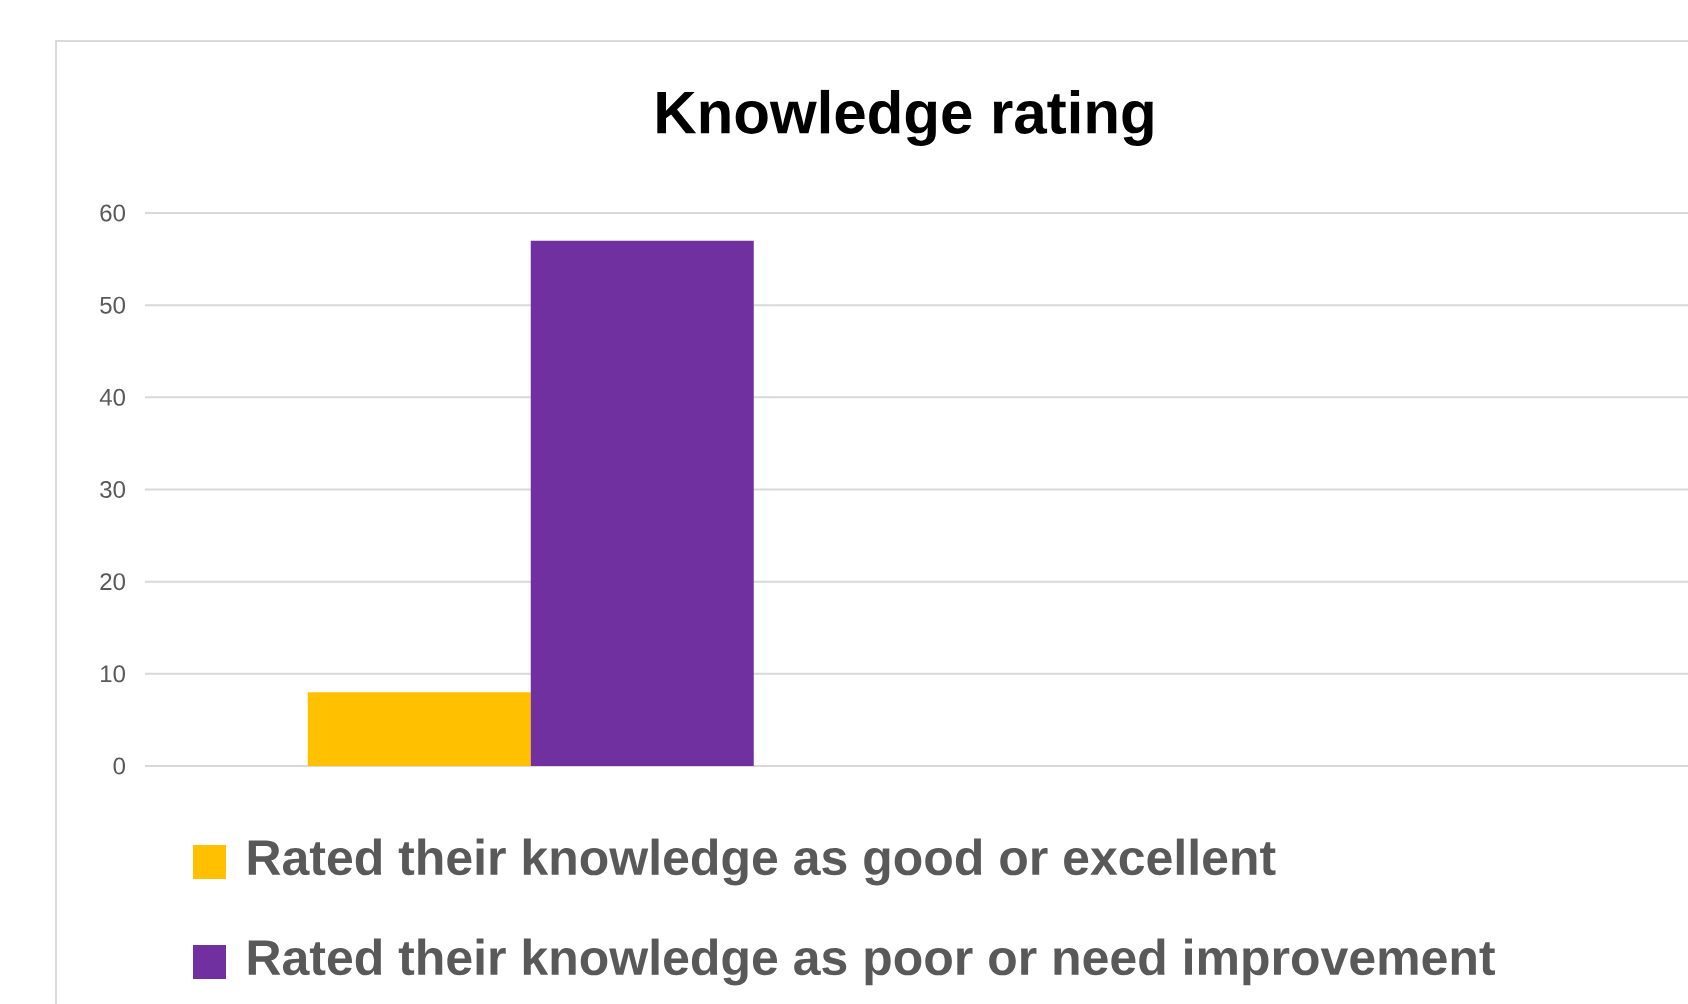 The height and width of the screenshot is (1004, 1688). What do you see at coordinates (905, 118) in the screenshot?
I see `chart-title: Knowledge rating` at bounding box center [905, 118].